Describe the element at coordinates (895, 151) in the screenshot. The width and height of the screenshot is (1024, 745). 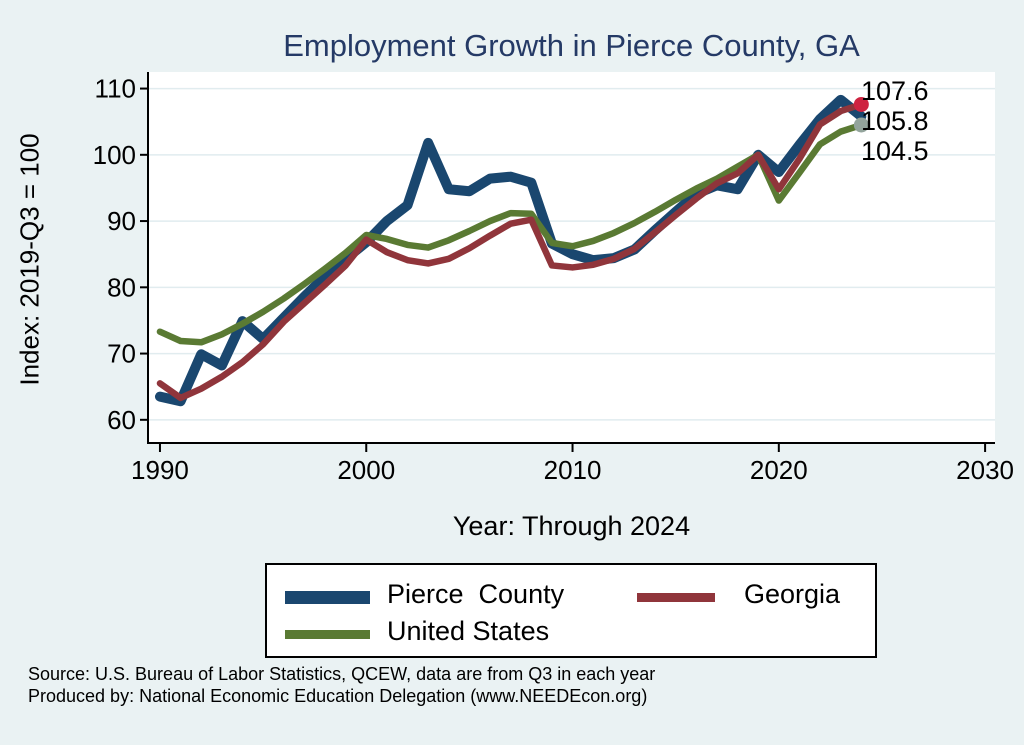
I see `end-label-united-states: 104.5` at that location.